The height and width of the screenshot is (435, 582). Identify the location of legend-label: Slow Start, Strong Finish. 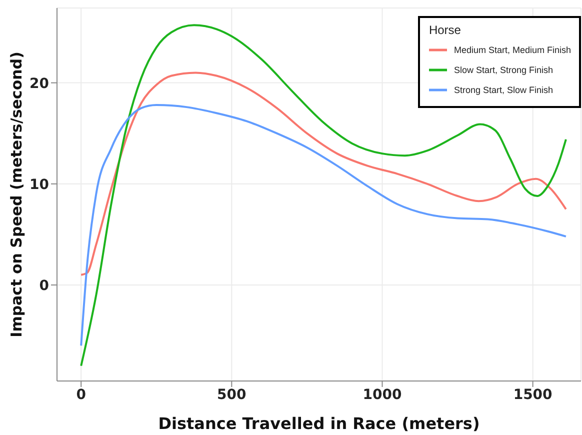
(503, 70).